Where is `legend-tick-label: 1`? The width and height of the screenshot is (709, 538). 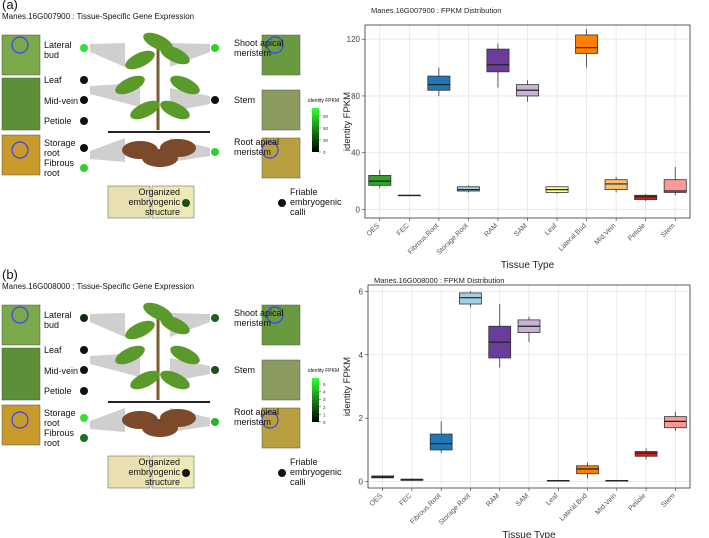
legend-tick-label: 1 is located at coordinates (324, 414).